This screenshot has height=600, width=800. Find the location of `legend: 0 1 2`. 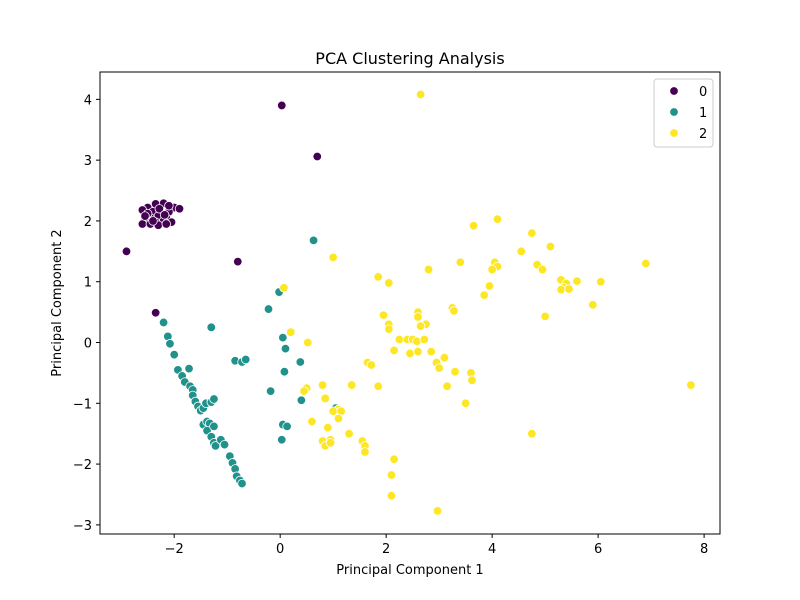

legend: 0 1 2 is located at coordinates (683, 113).